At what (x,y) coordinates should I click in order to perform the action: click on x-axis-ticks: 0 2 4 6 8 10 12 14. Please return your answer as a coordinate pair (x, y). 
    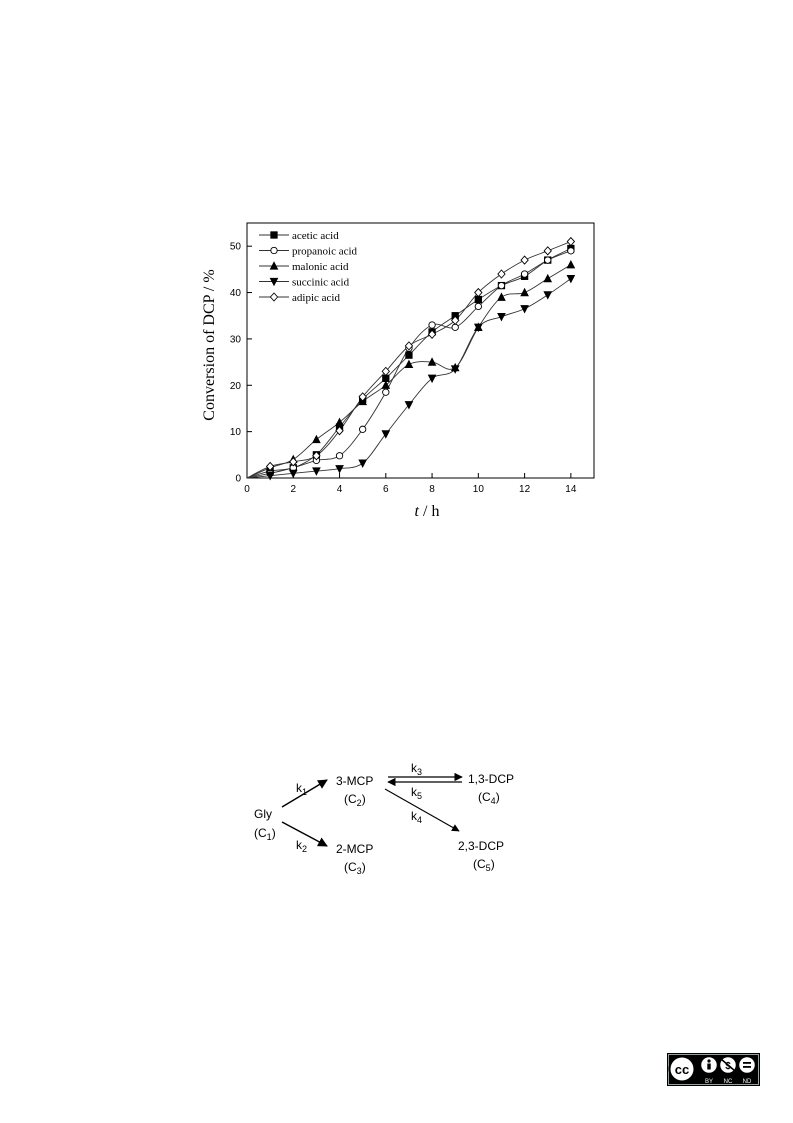
    Looking at the image, I should click on (410, 484).